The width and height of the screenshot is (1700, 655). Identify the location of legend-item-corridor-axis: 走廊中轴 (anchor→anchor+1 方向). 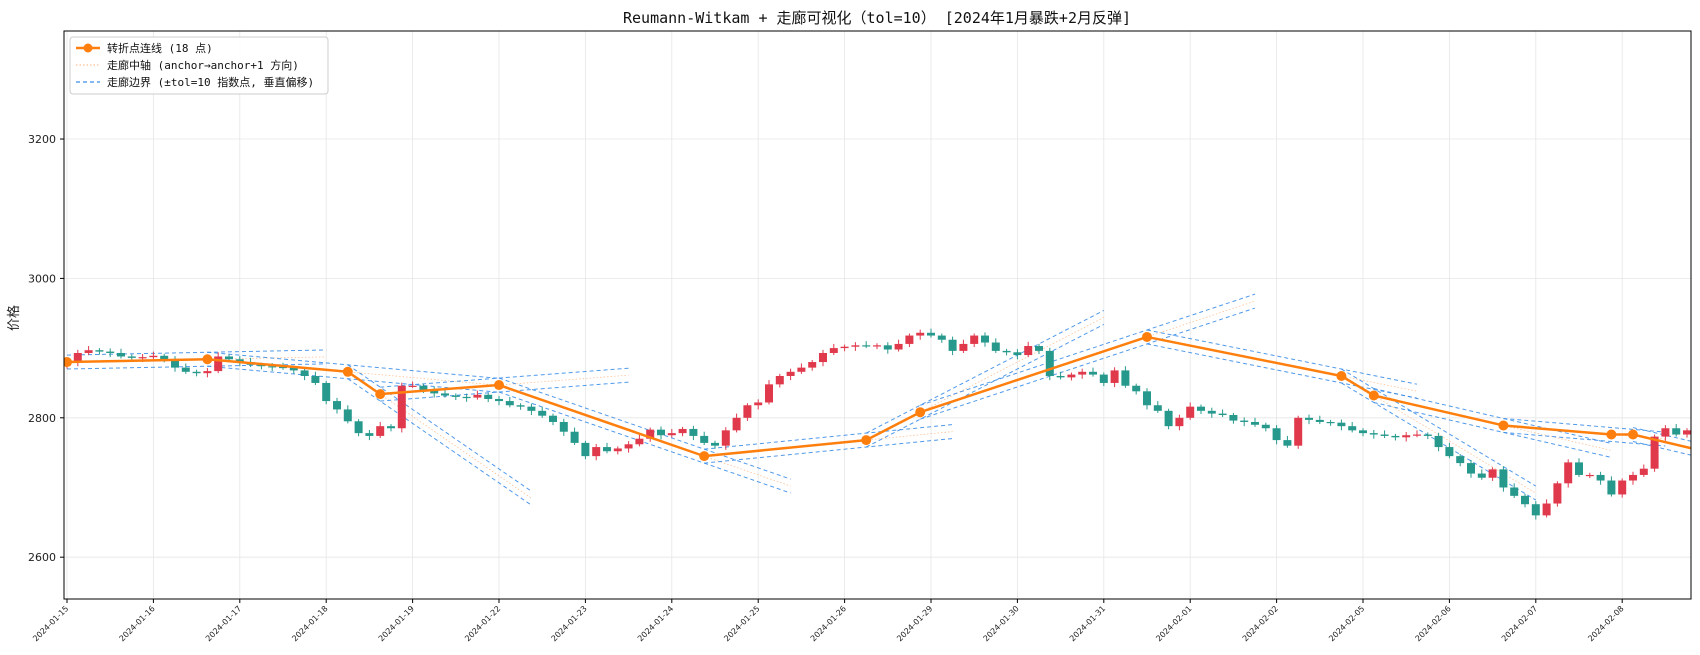
(203, 65).